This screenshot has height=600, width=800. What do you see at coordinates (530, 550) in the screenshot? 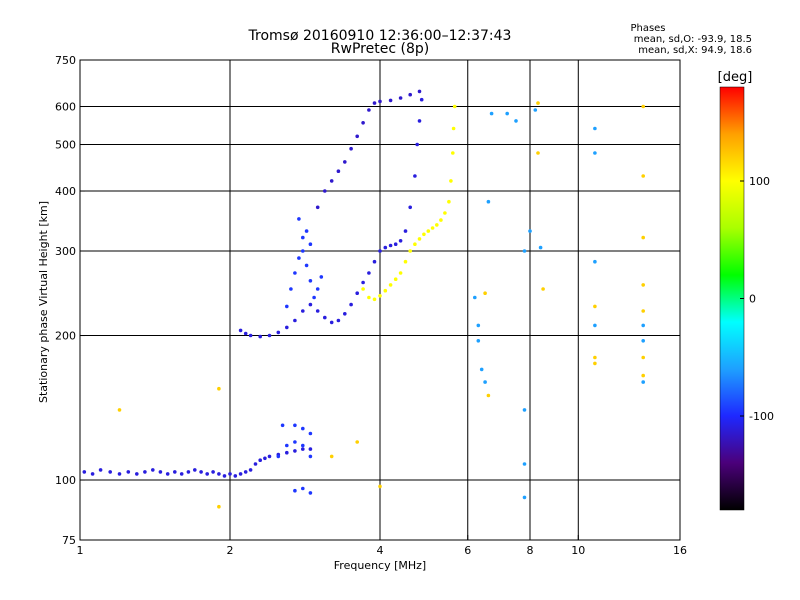
I see `x-tick-label: 8` at bounding box center [530, 550].